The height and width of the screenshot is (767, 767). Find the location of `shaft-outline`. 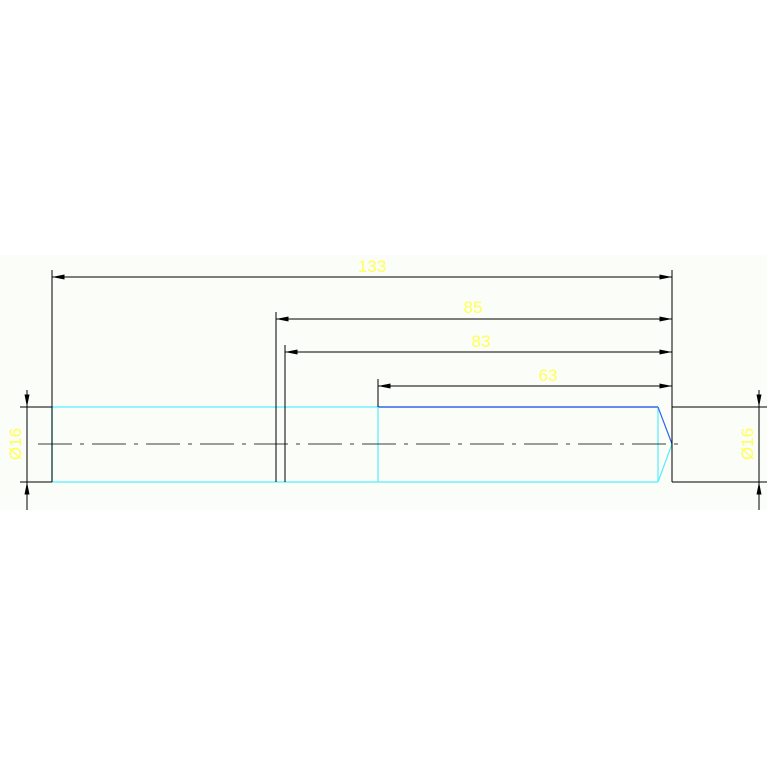

shaft-outline is located at coordinates (362, 444).